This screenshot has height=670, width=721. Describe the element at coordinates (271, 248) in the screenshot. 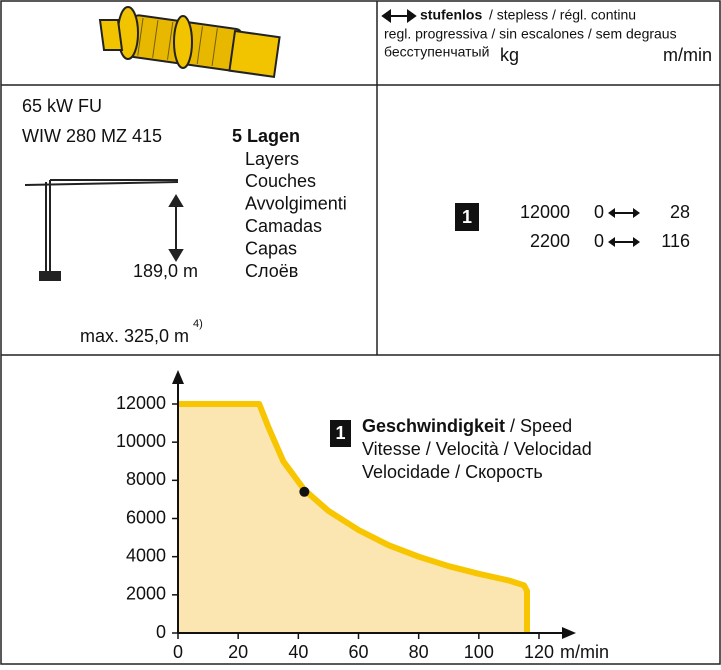

I see `layer-name: Capas` at that location.